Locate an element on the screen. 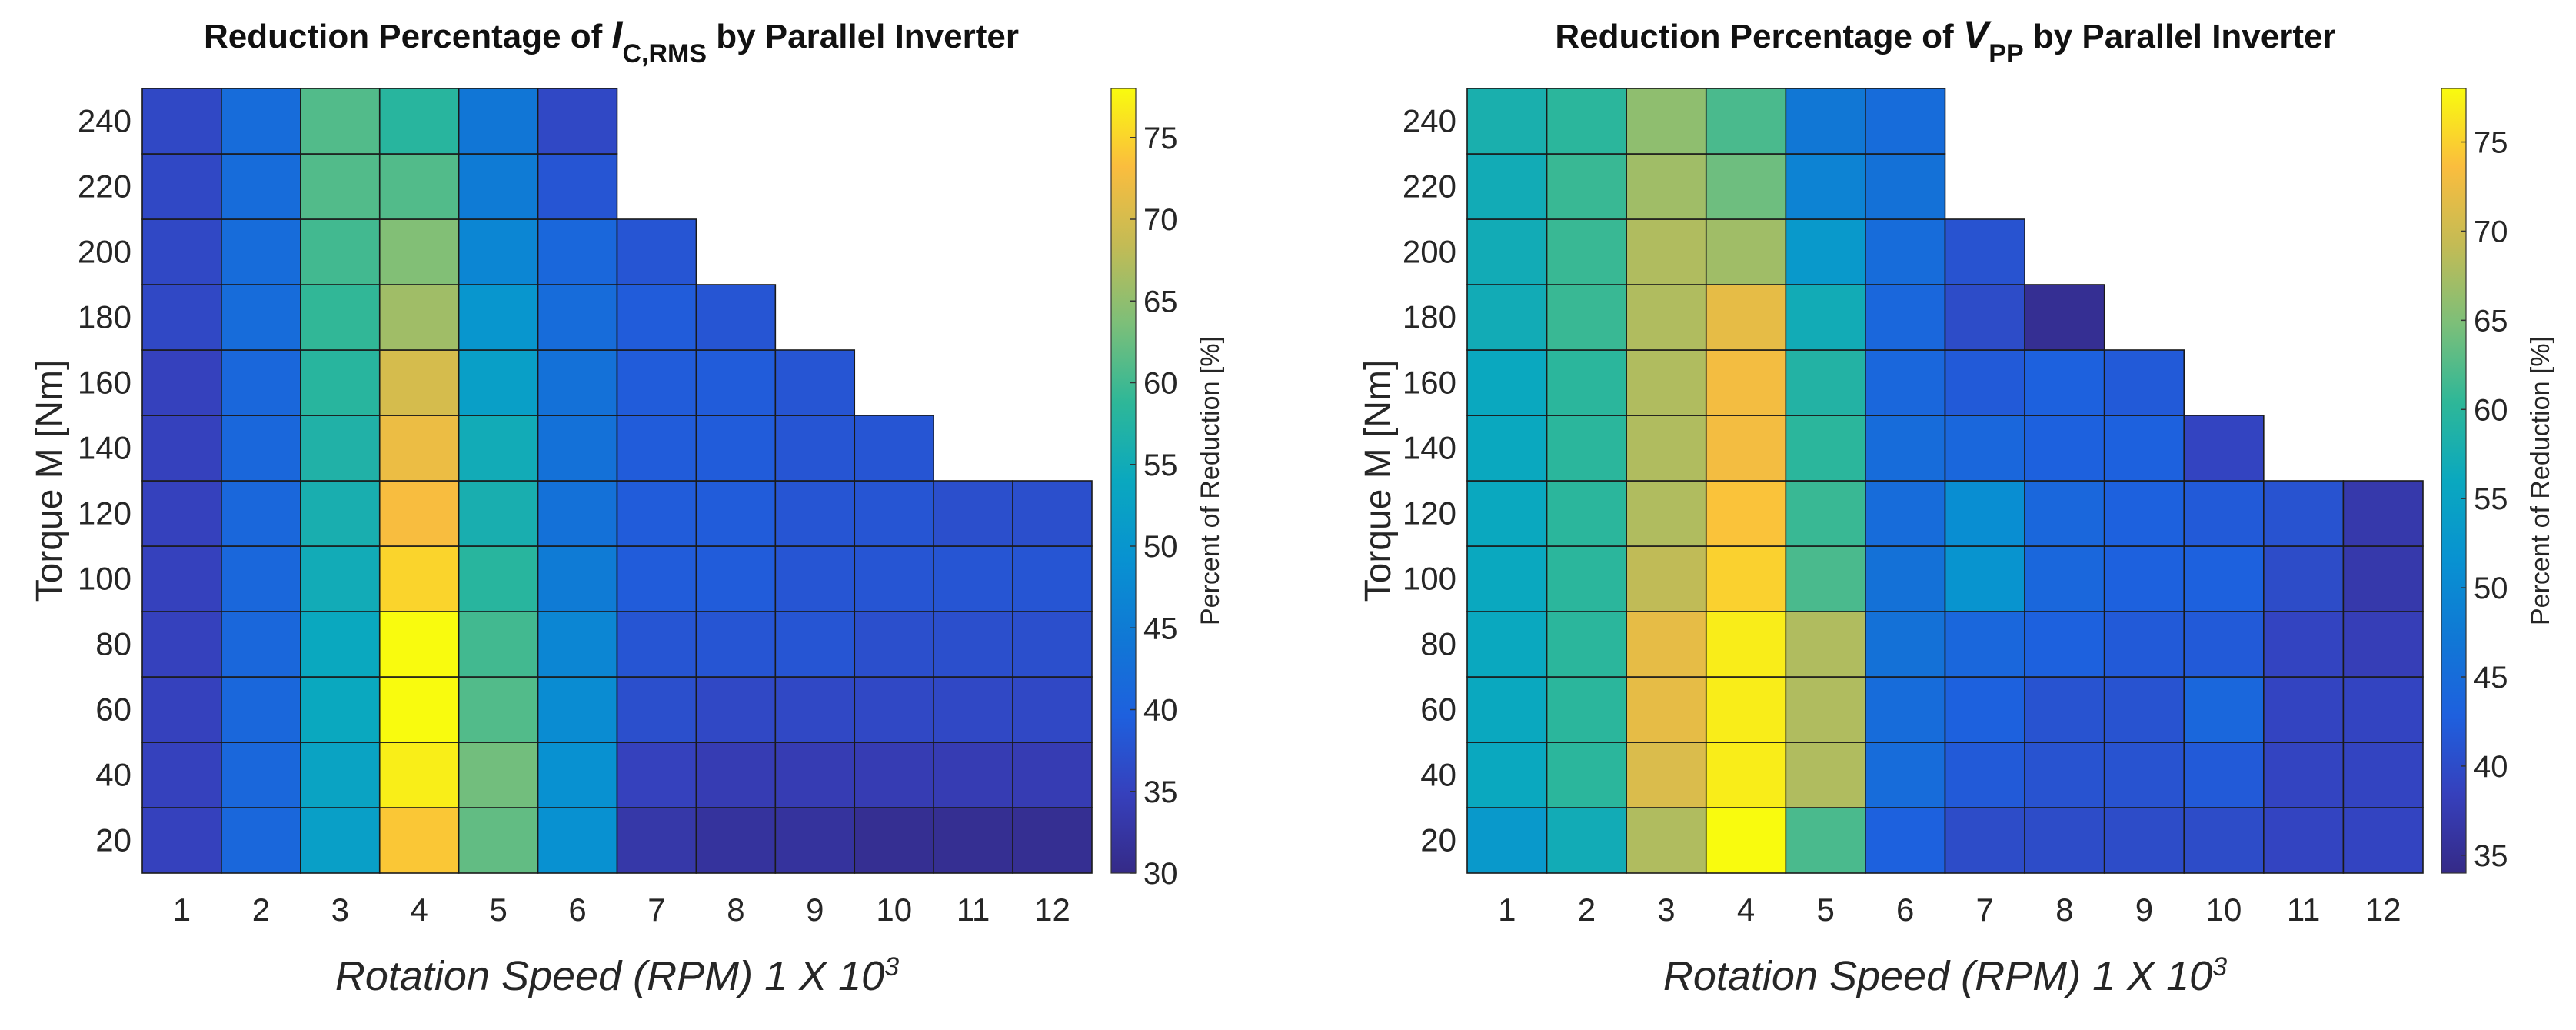  y-tick-label: 160 is located at coordinates (1430, 383).